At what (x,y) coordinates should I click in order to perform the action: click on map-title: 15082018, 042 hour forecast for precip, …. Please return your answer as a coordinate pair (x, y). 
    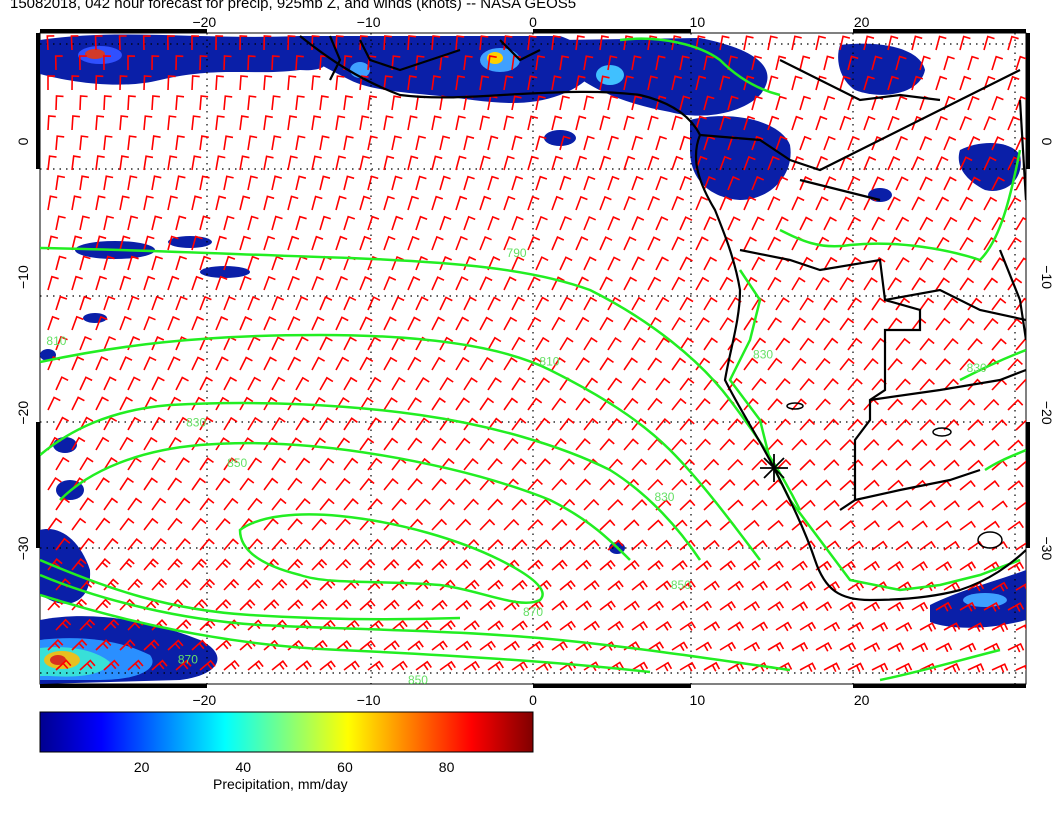
    Looking at the image, I should click on (293, 6).